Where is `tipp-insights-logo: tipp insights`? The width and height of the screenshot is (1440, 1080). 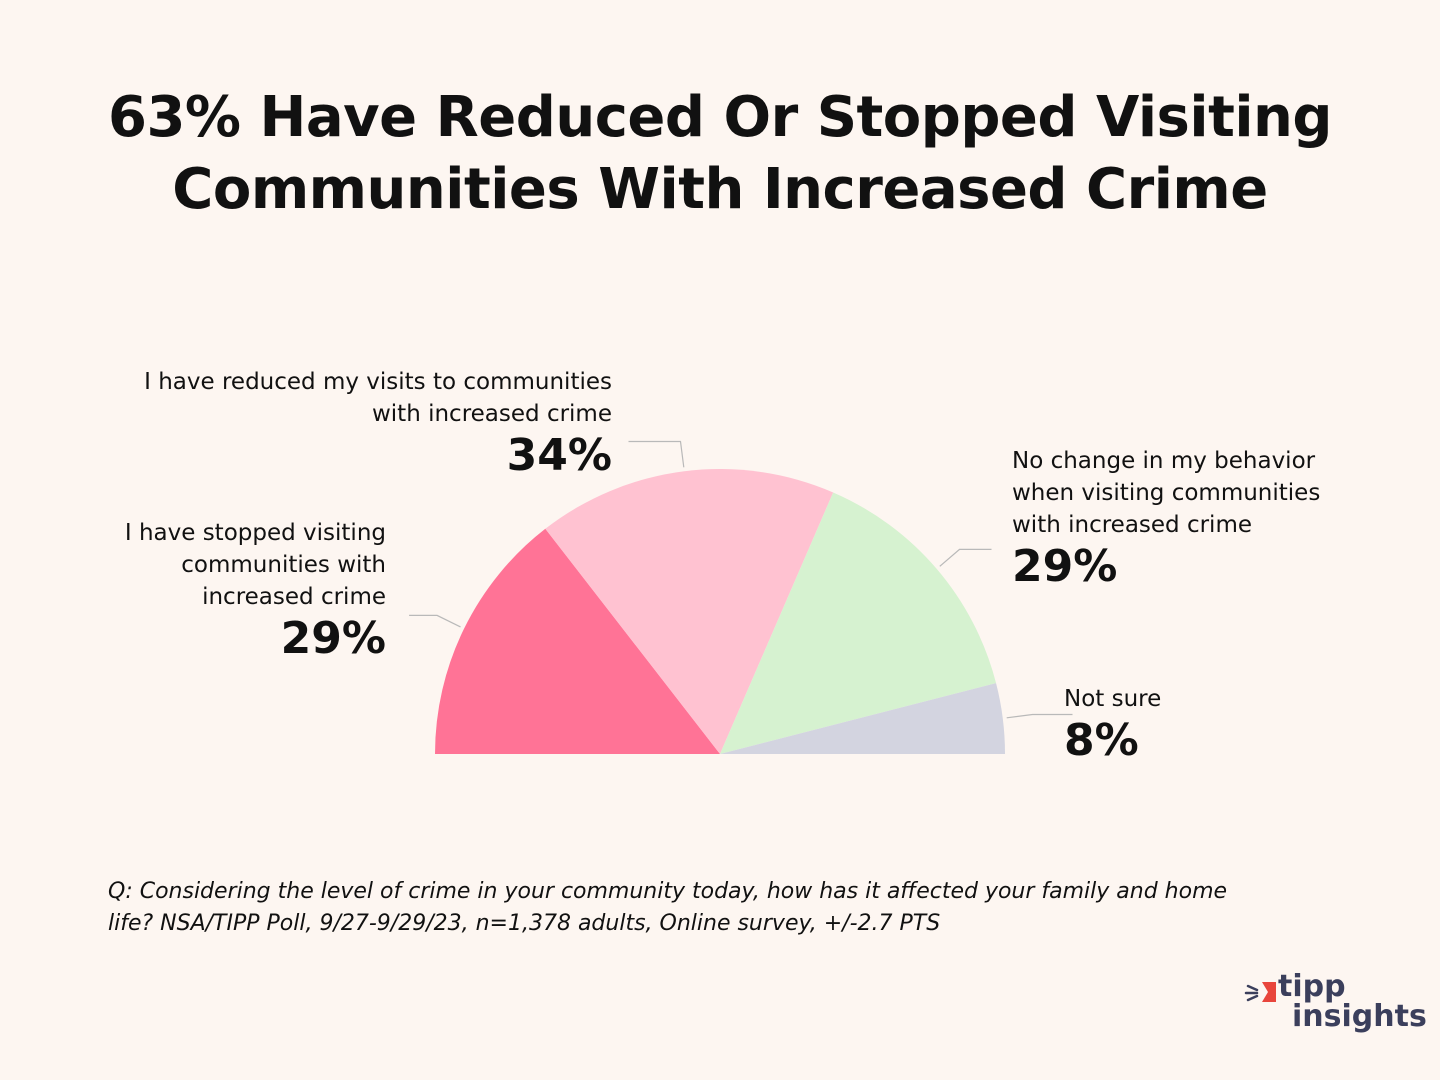
tipp-insights-logo: tipp insights is located at coordinates (1335, 1005).